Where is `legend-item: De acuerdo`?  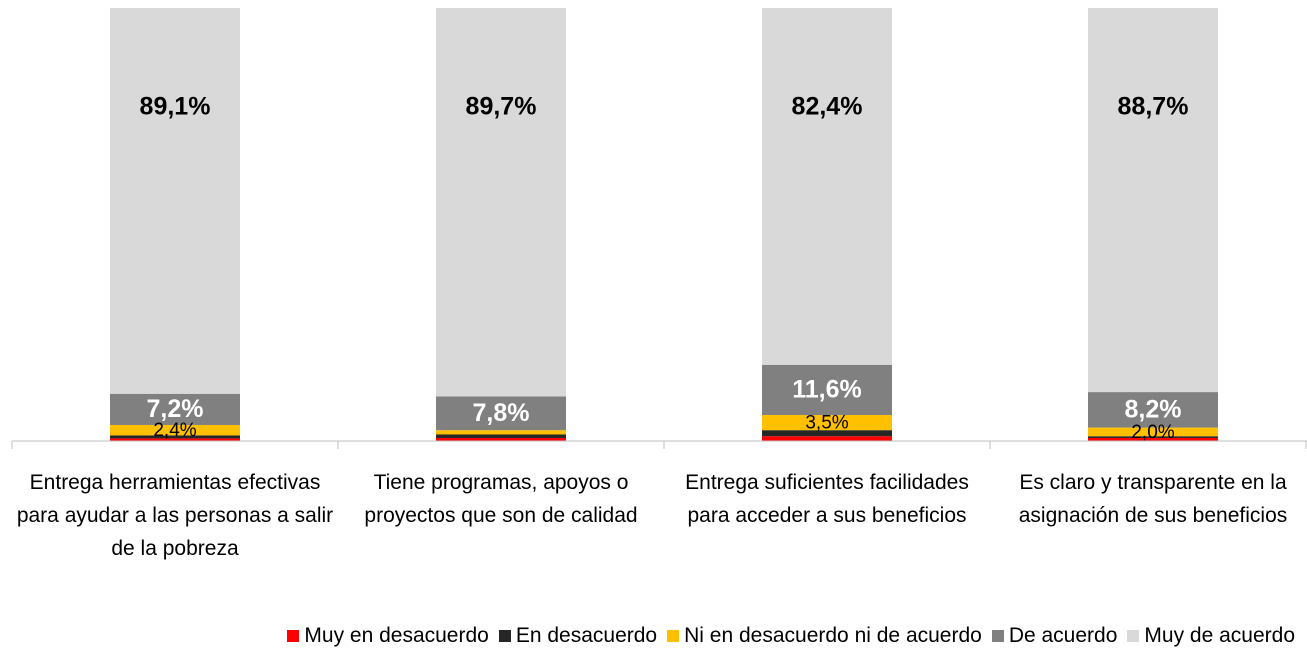
legend-item: De acuerdo is located at coordinates (1054, 636).